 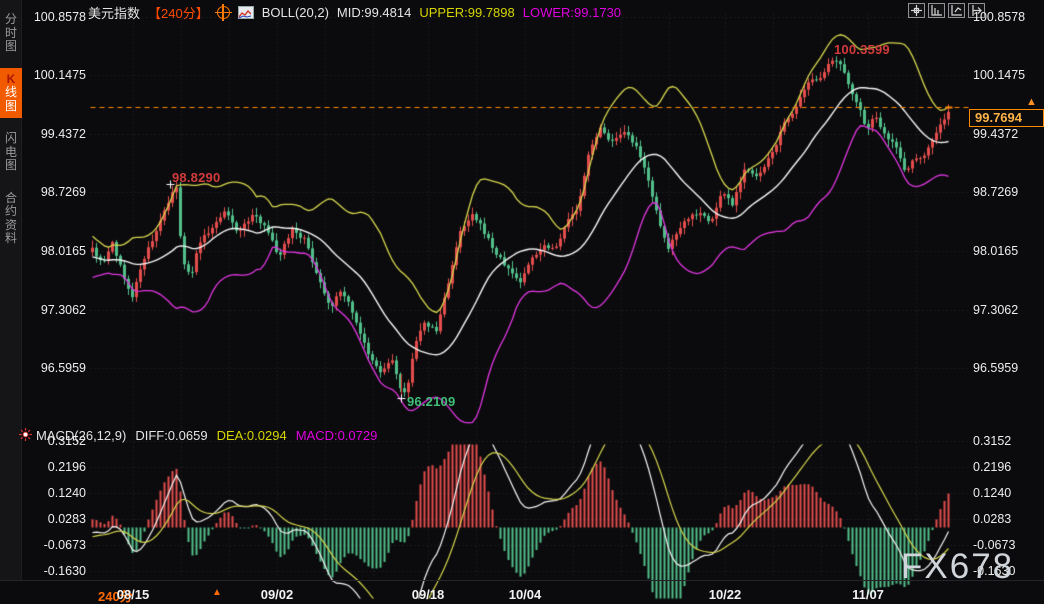 What do you see at coordinates (196, 177) in the screenshot?
I see `local-high-annotation: 98.8290` at bounding box center [196, 177].